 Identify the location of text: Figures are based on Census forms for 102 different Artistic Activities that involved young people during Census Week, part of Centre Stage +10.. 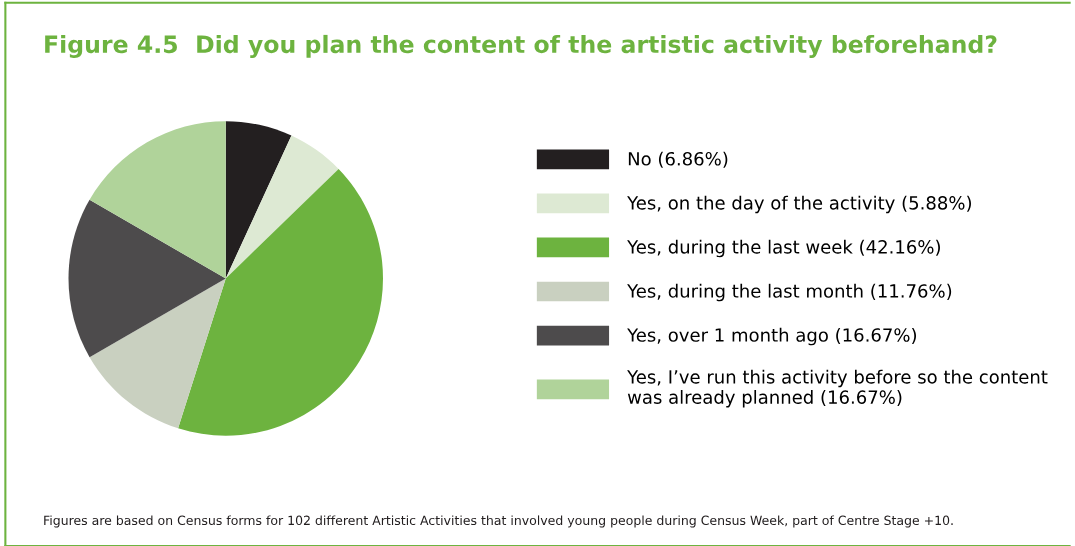
(498, 521).